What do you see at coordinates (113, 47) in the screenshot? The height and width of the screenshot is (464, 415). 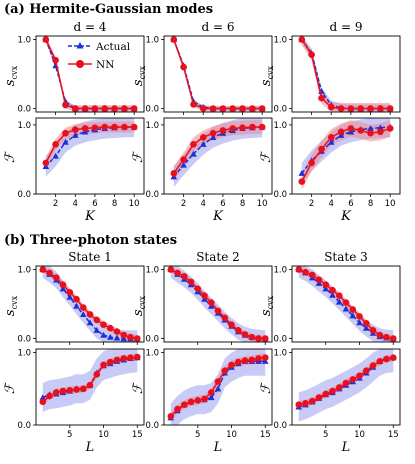 I see `legend-actual-label: Actual` at bounding box center [113, 47].